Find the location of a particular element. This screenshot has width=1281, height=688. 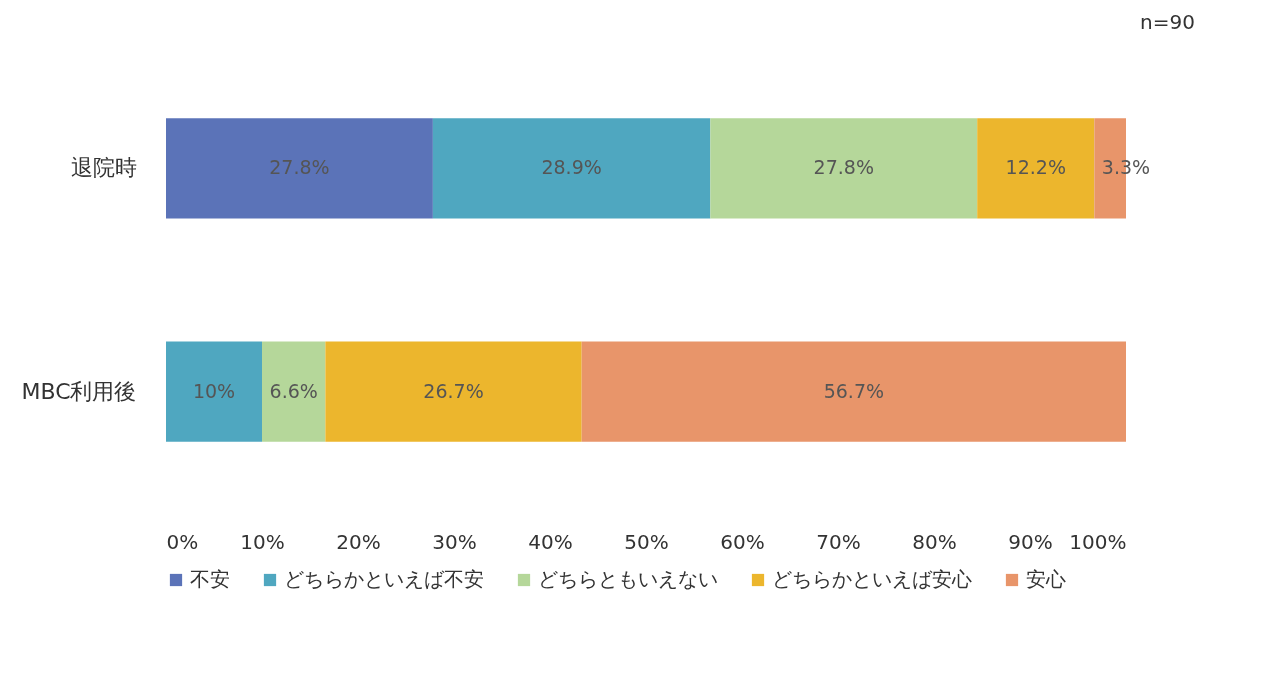

legend-label: どちらかといえば安心 is located at coordinates (872, 579).